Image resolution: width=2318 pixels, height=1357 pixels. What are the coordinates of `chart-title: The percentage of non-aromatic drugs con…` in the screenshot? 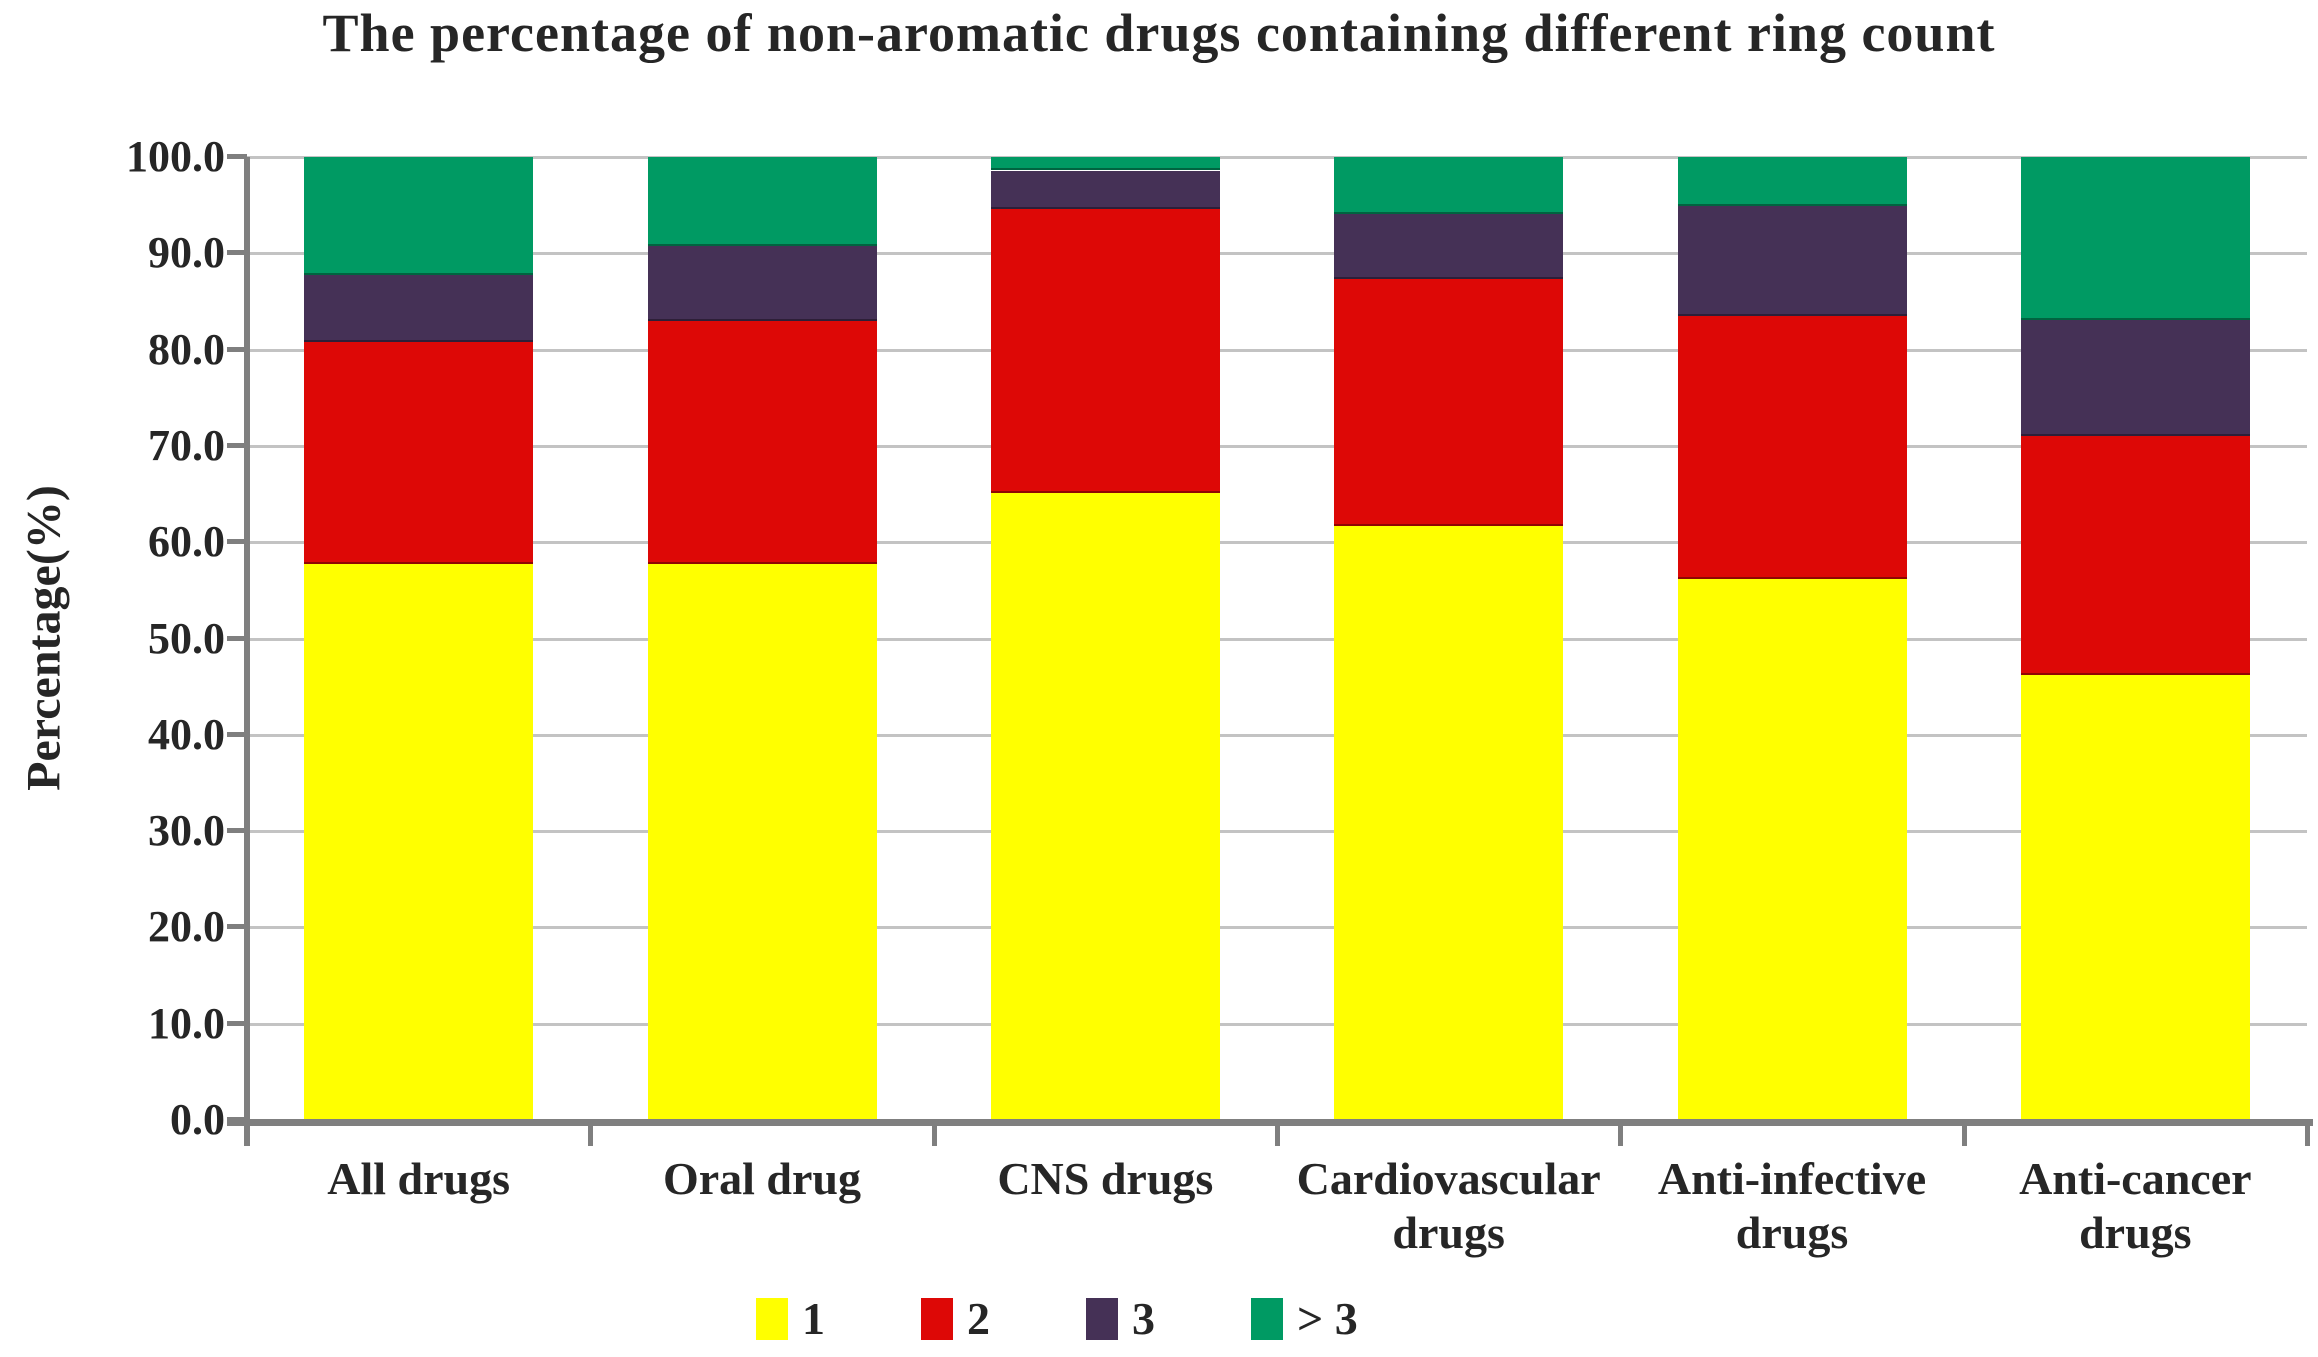 It's located at (1159, 33).